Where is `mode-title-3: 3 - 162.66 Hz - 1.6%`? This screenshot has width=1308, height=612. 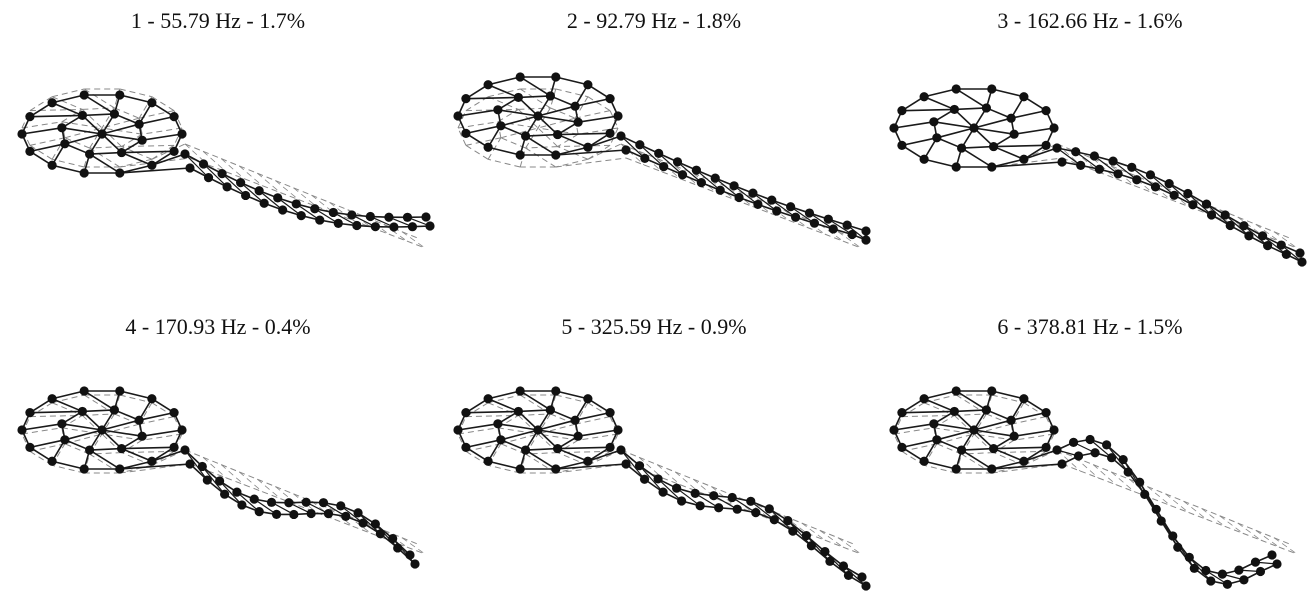
mode-title-3: 3 - 162.66 Hz - 1.6% is located at coordinates (1090, 20).